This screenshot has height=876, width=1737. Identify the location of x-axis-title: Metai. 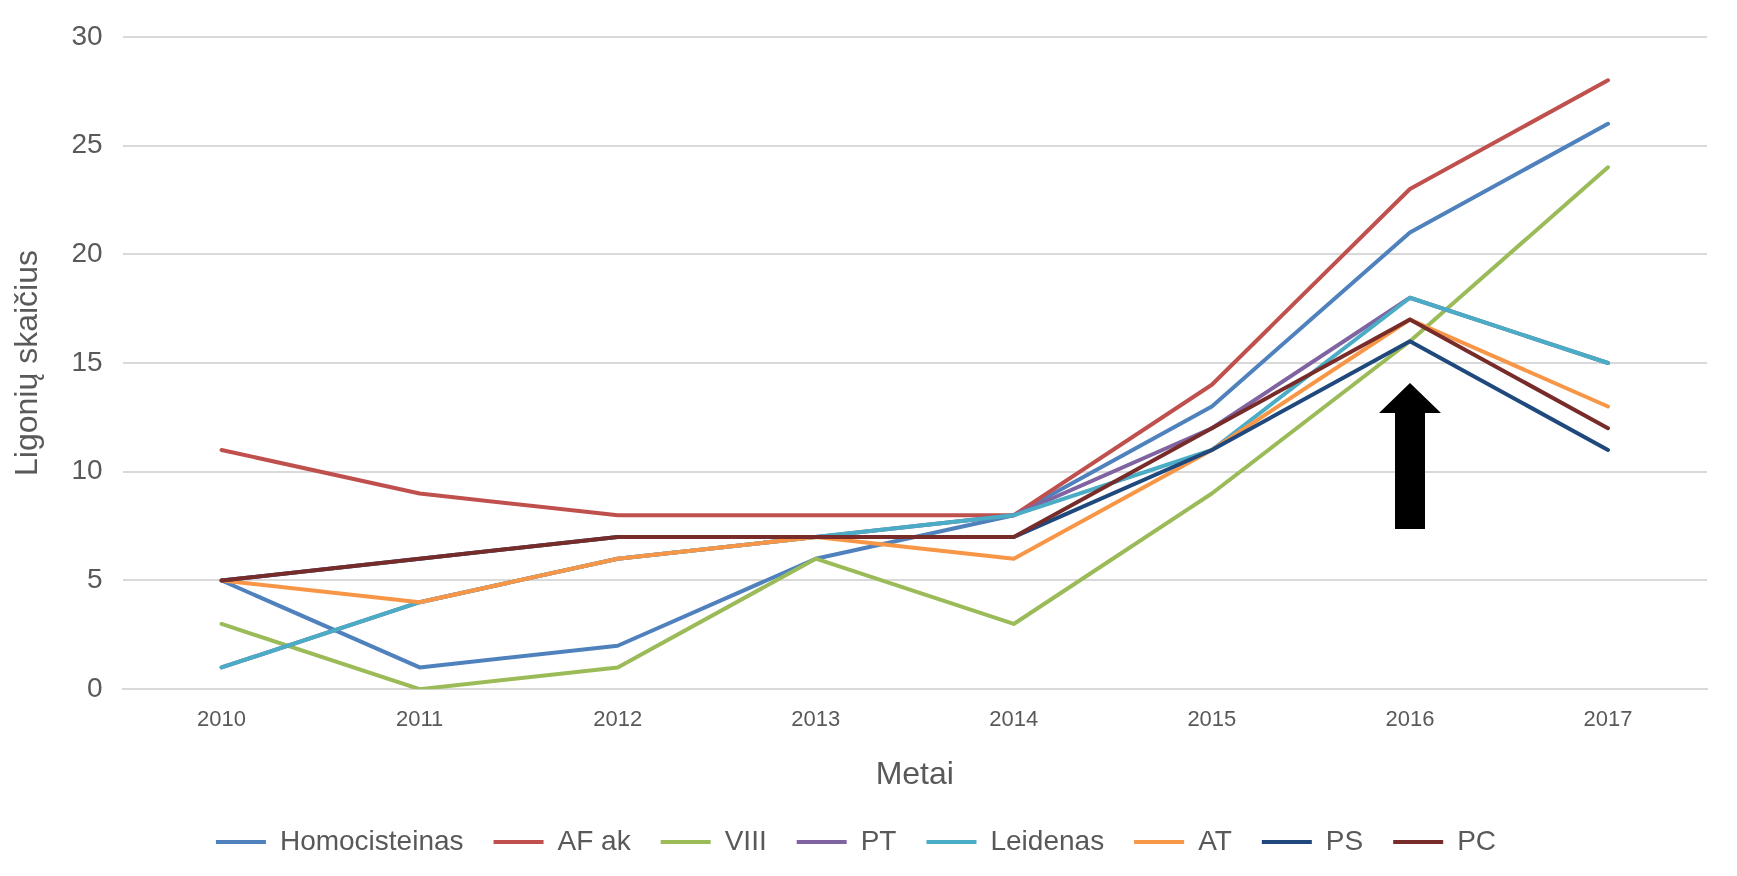
(914, 772).